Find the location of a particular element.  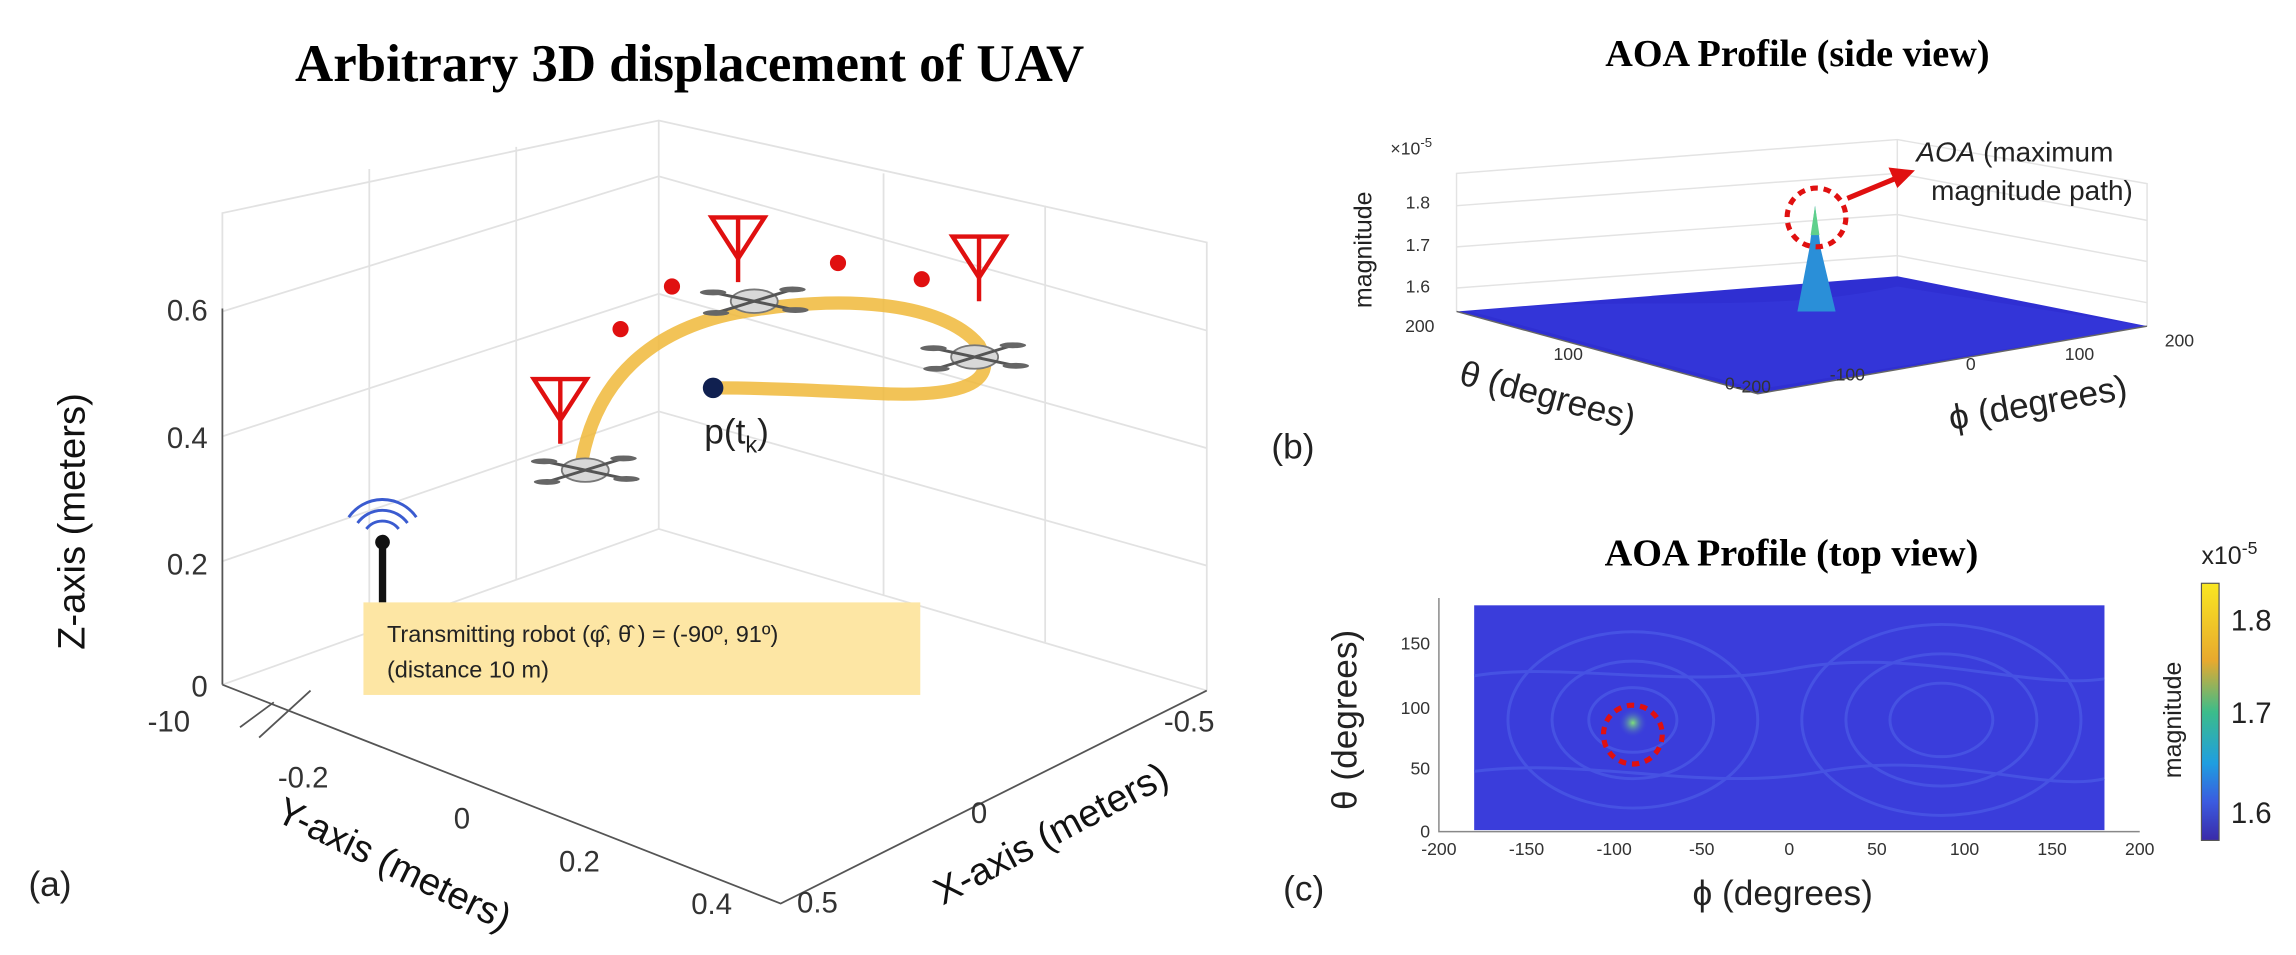

z-axis-label: Z-axis (meters) is located at coordinates (71, 521).